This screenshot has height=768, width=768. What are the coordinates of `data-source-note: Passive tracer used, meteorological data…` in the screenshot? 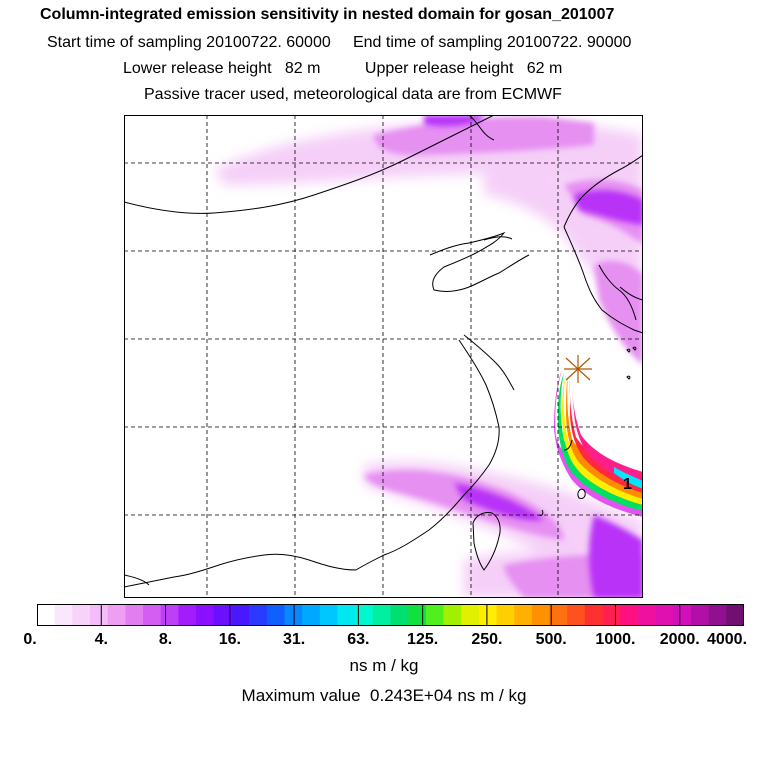 It's located at (353, 94).